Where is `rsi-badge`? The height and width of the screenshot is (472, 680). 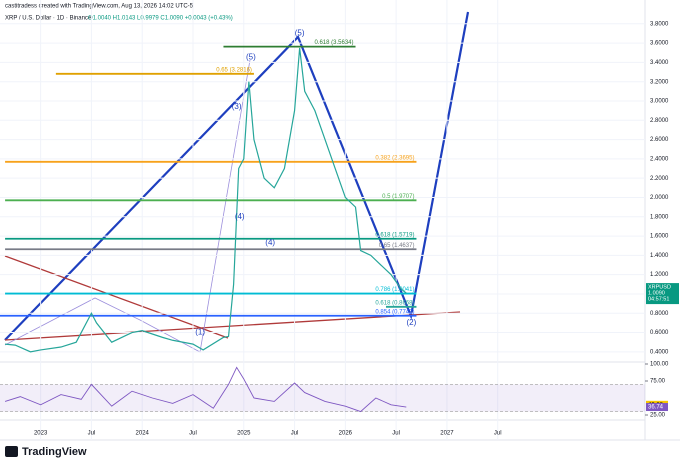
rsi-badge is located at coordinates (657, 407).